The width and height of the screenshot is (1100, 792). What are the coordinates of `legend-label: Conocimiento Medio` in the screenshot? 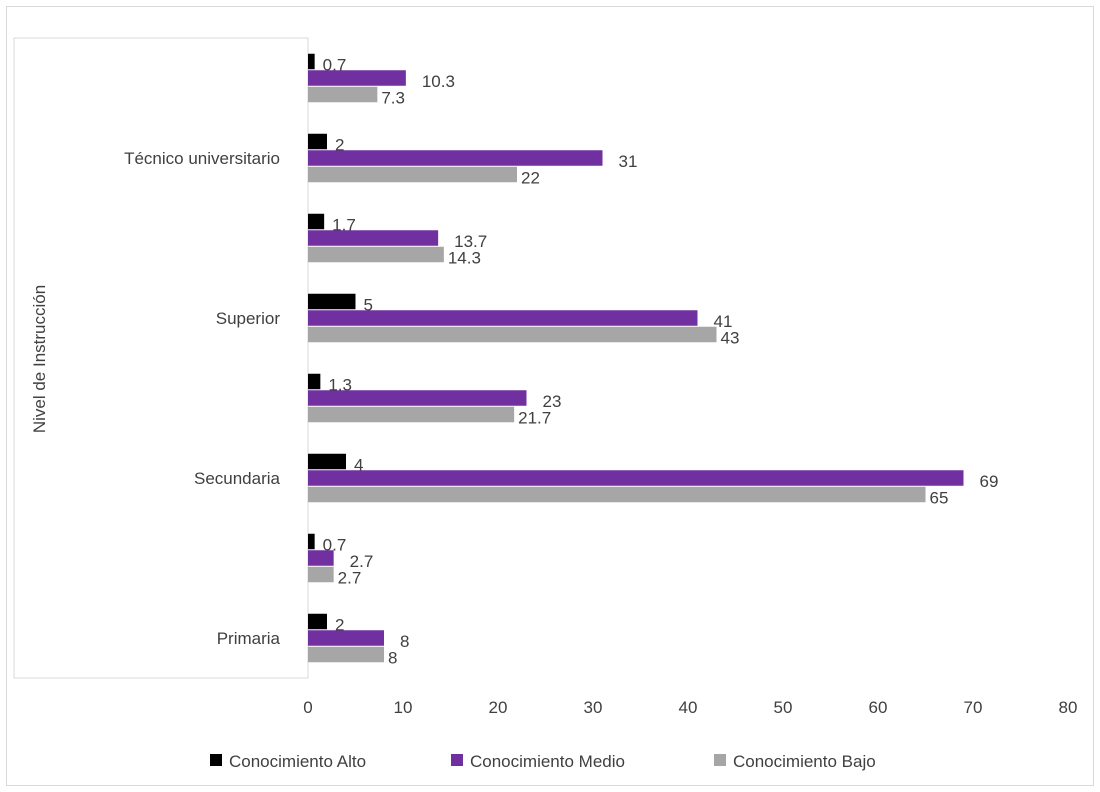 It's located at (547, 761).